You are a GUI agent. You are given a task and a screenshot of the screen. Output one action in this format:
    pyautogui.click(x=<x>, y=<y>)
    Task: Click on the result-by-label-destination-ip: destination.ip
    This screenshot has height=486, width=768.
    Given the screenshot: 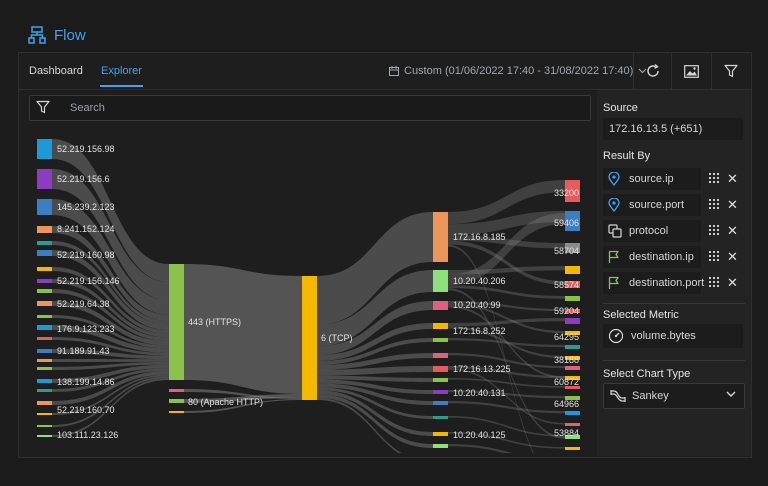 What is the action you would take?
    pyautogui.click(x=661, y=257)
    